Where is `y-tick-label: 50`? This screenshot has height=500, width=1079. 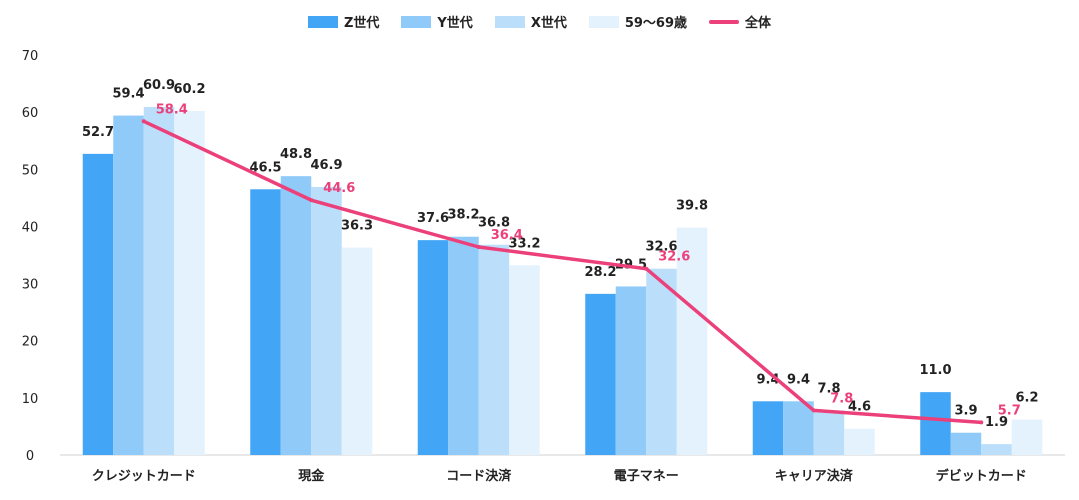
y-tick-label: 50 is located at coordinates (30, 170).